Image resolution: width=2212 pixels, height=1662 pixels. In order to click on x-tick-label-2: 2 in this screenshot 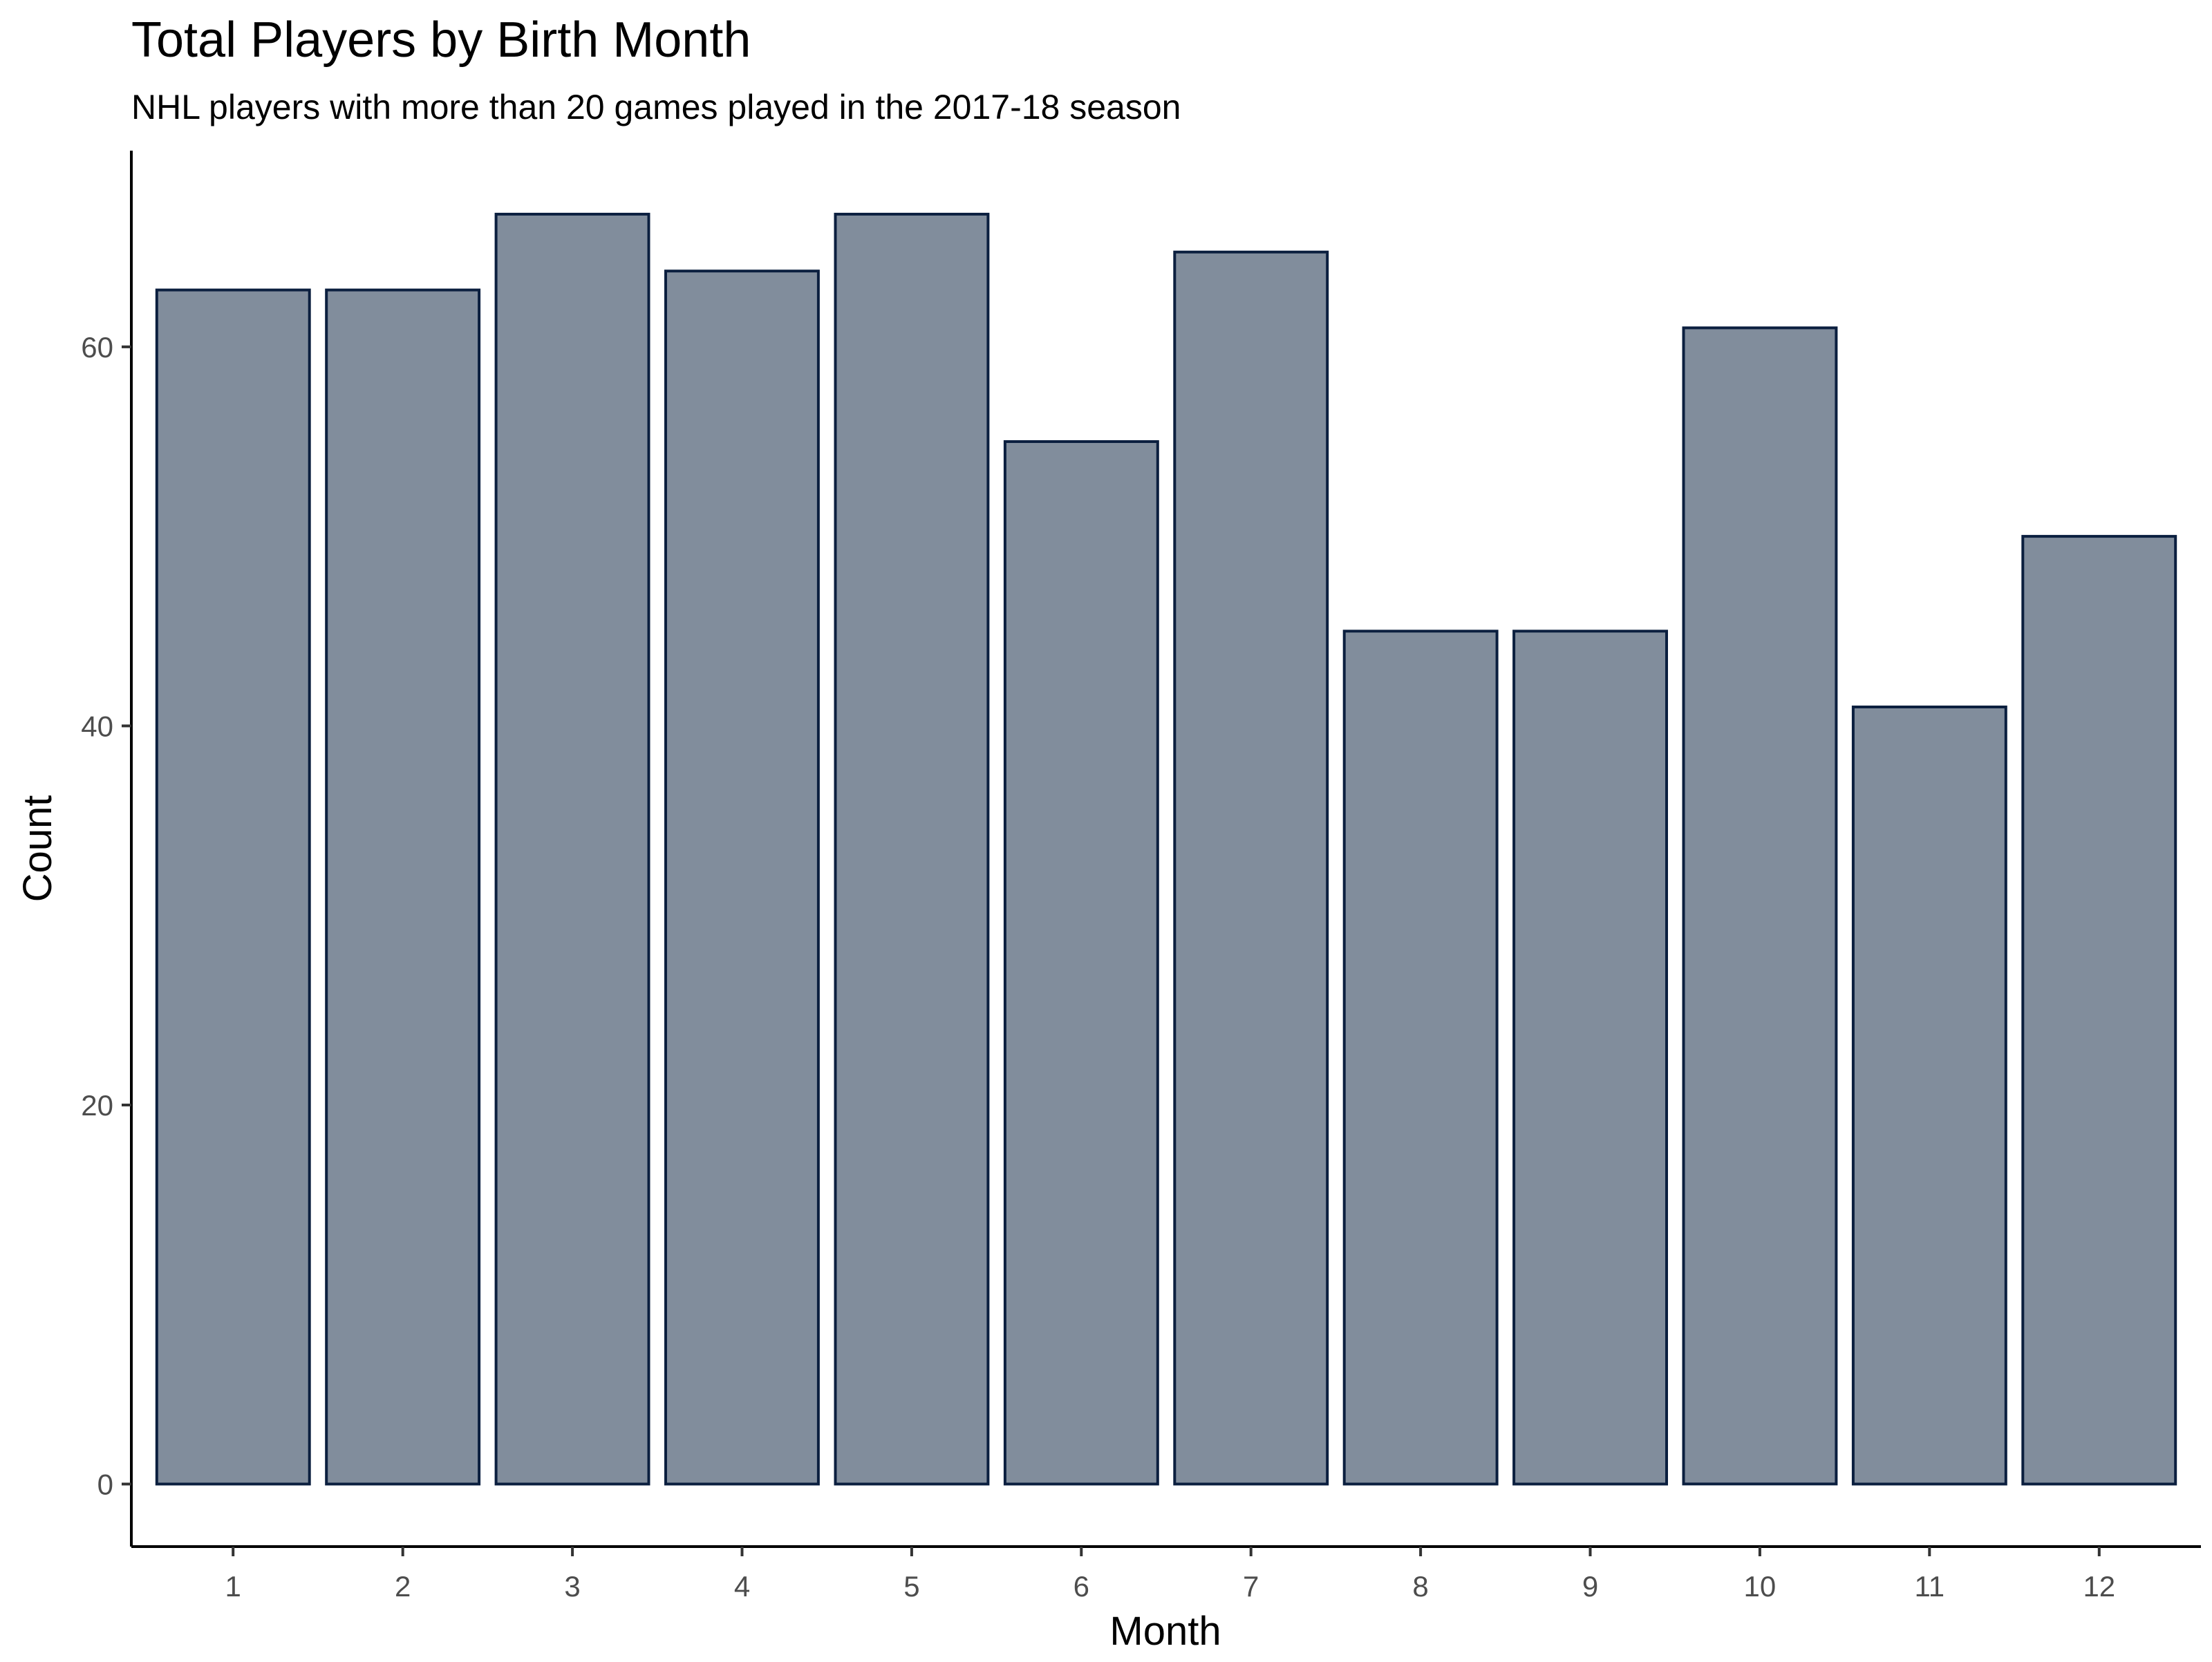, I will do `click(403, 1586)`.